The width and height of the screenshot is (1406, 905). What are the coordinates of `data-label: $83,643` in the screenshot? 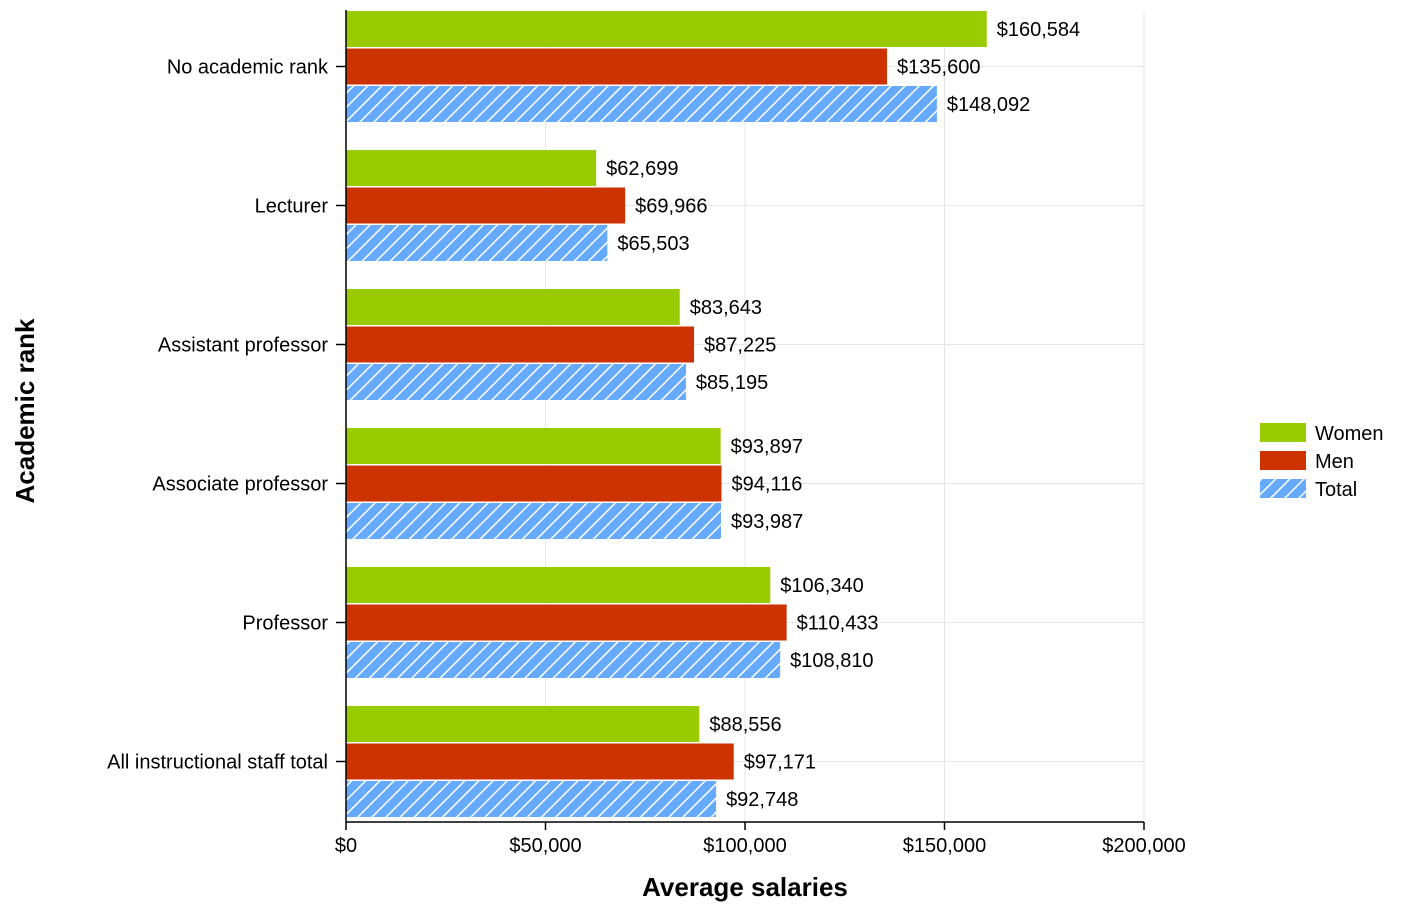 It's located at (726, 308).